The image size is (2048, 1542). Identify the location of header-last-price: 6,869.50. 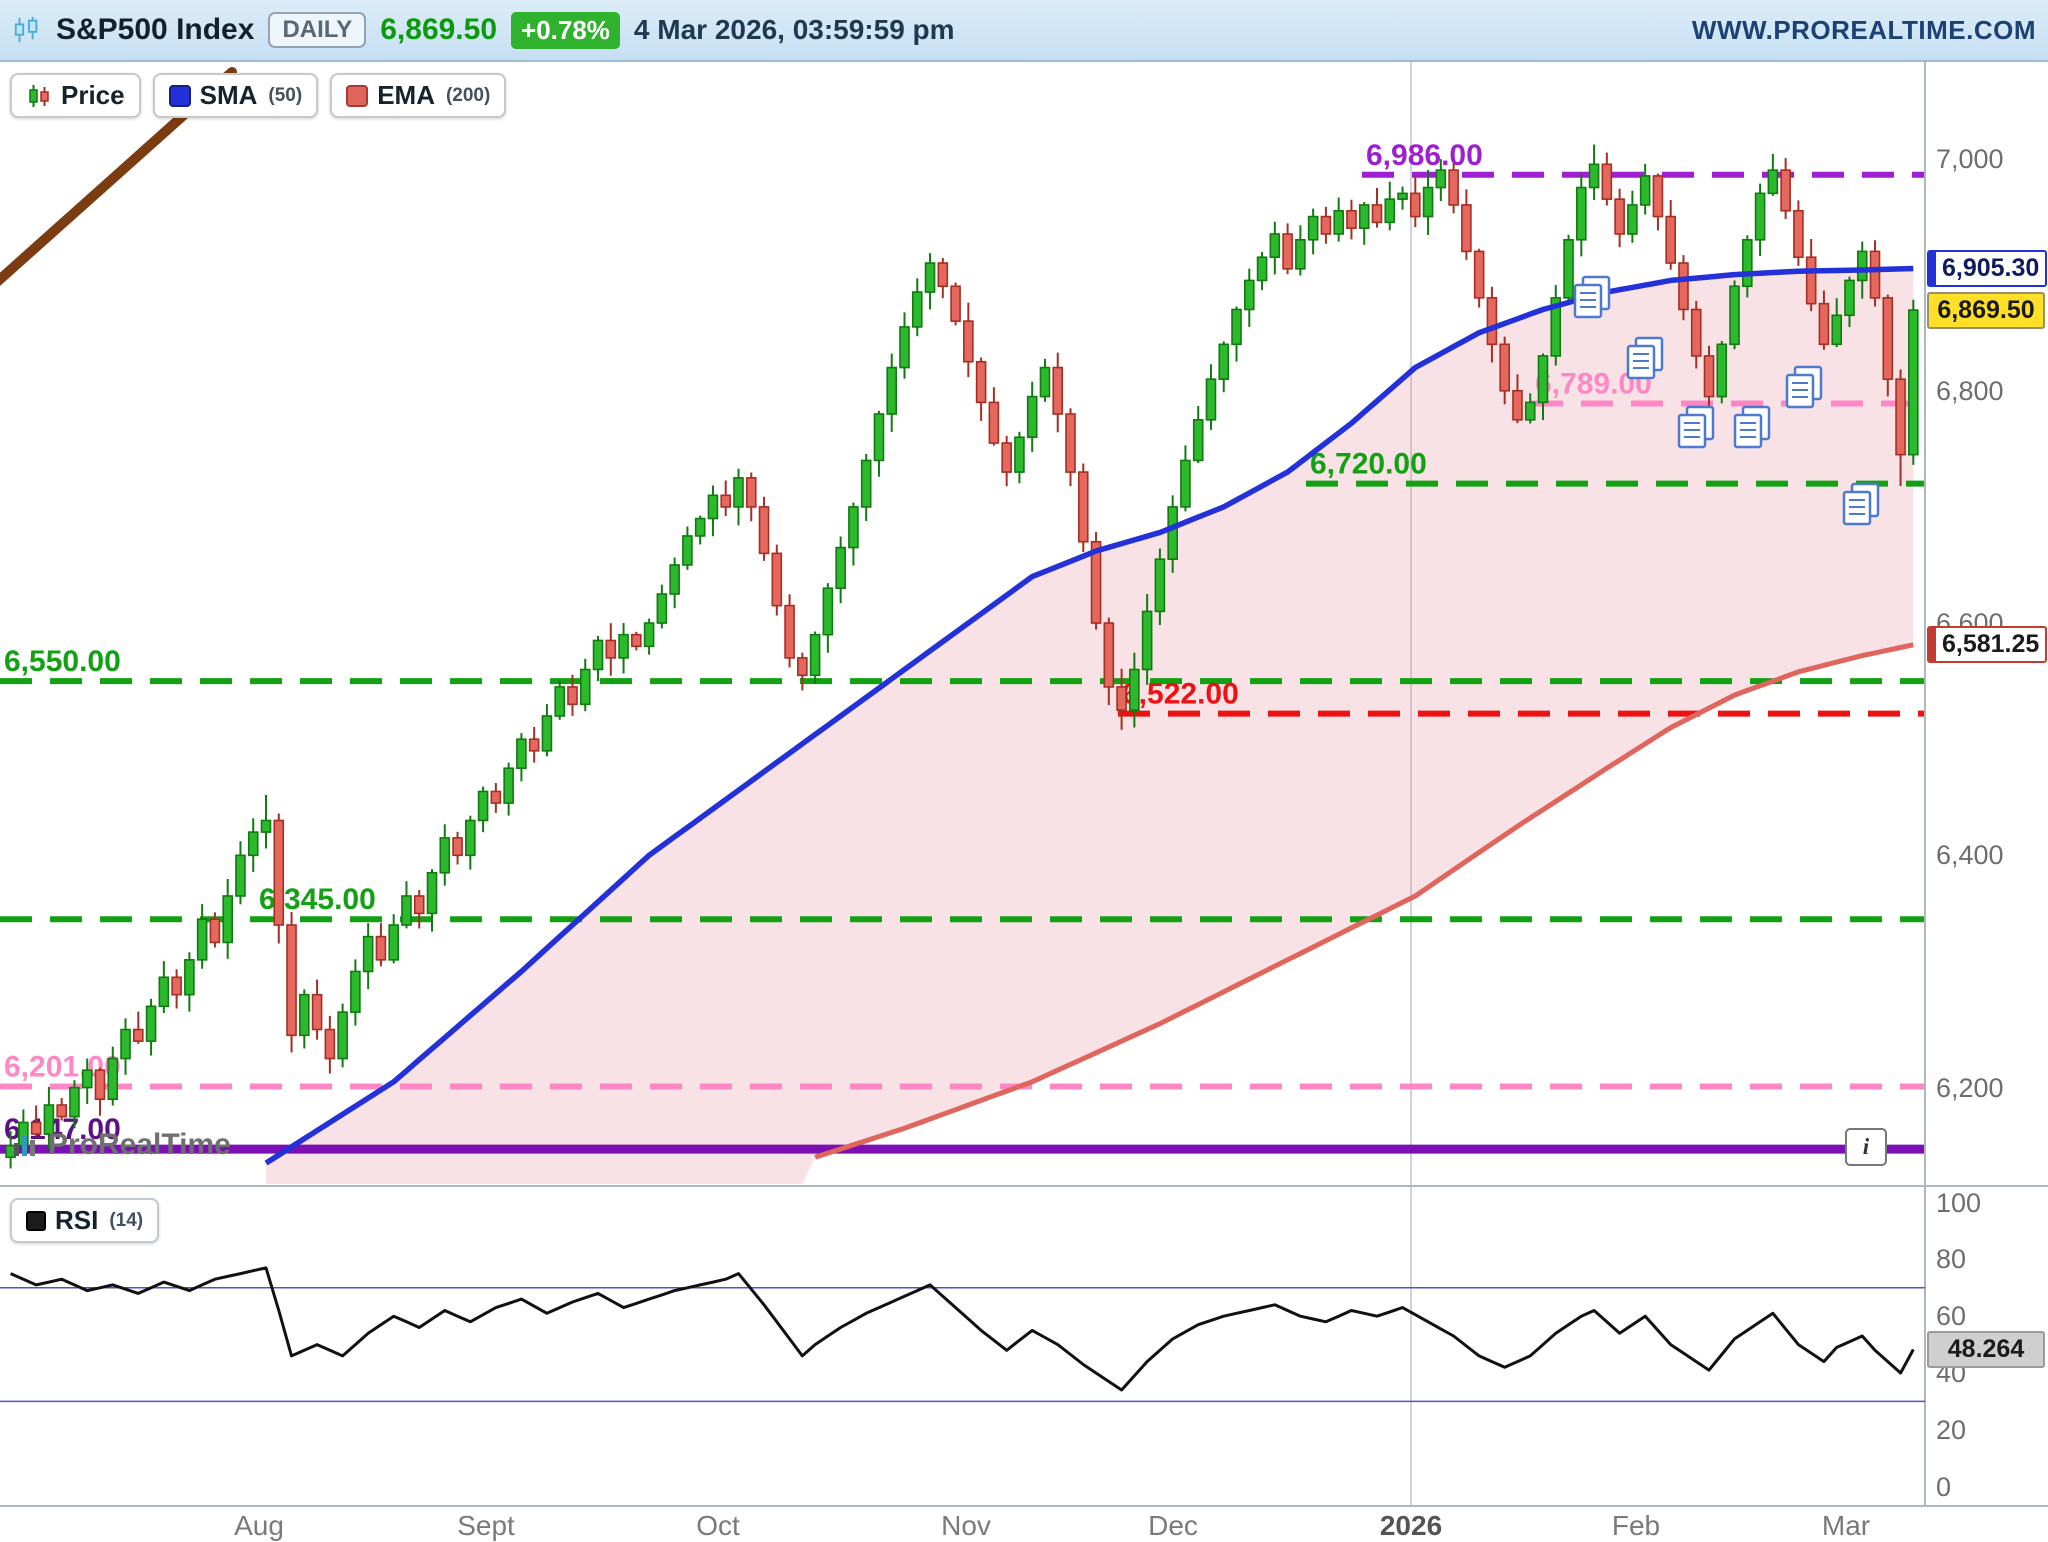
(439, 29).